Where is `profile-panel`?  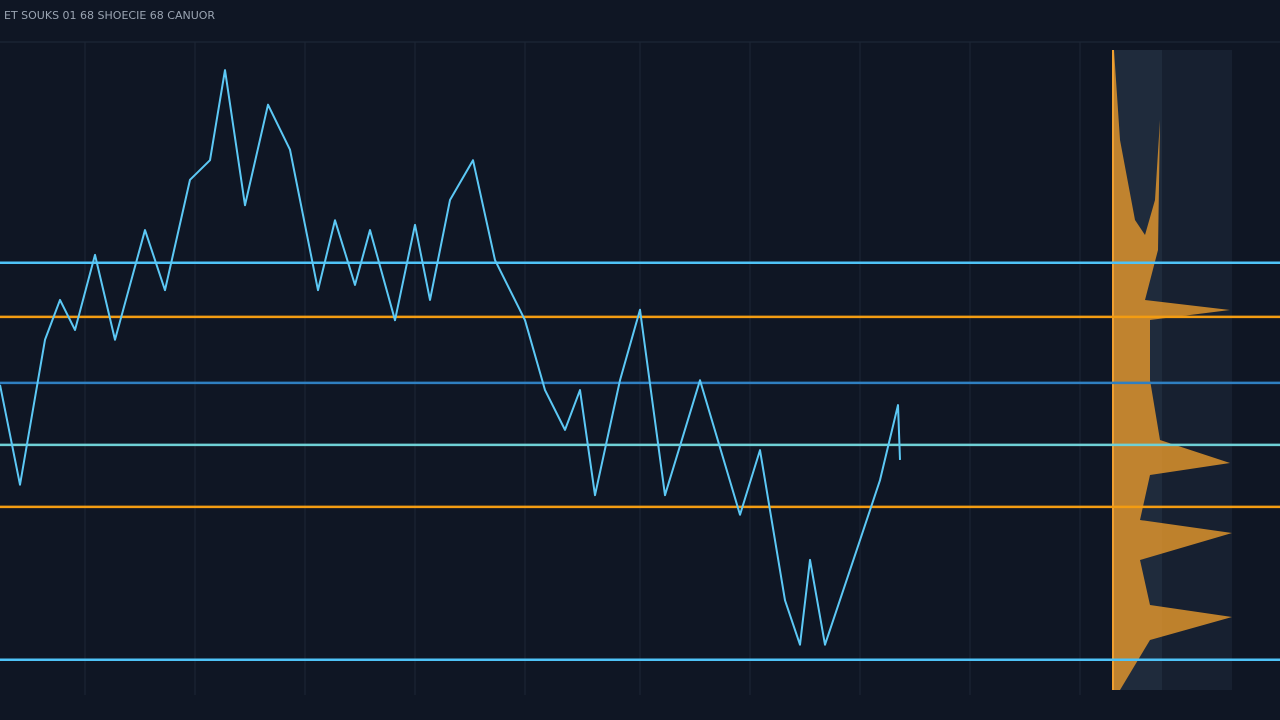
profile-panel is located at coordinates (1197, 370).